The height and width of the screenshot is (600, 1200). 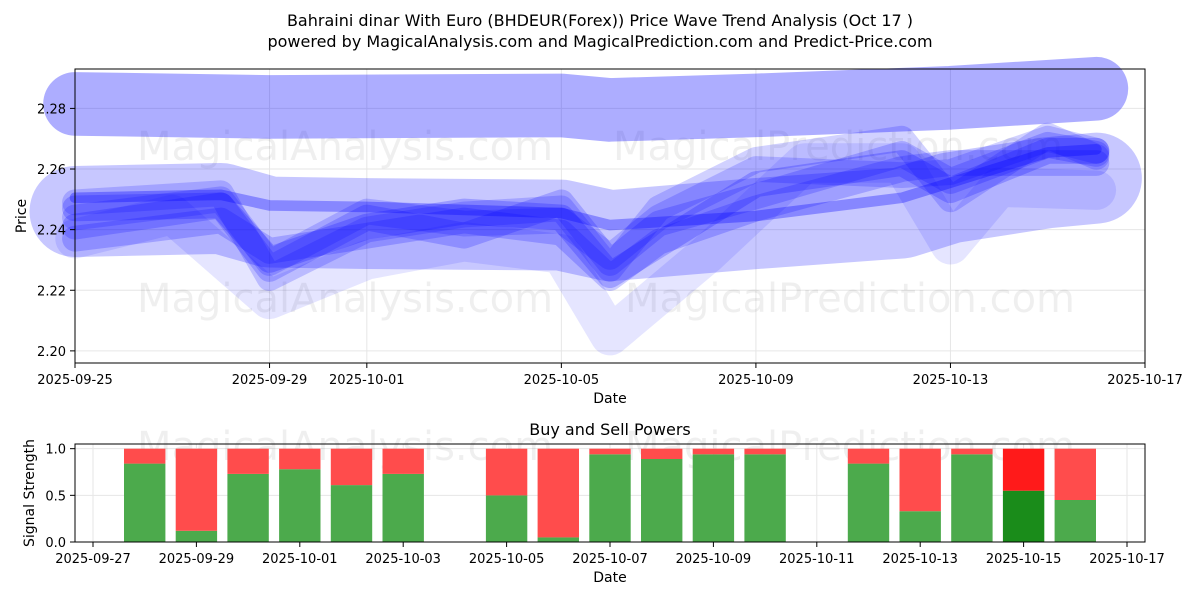 What do you see at coordinates (609, 578) in the screenshot?
I see `power-x-axis-label: Date` at bounding box center [609, 578].